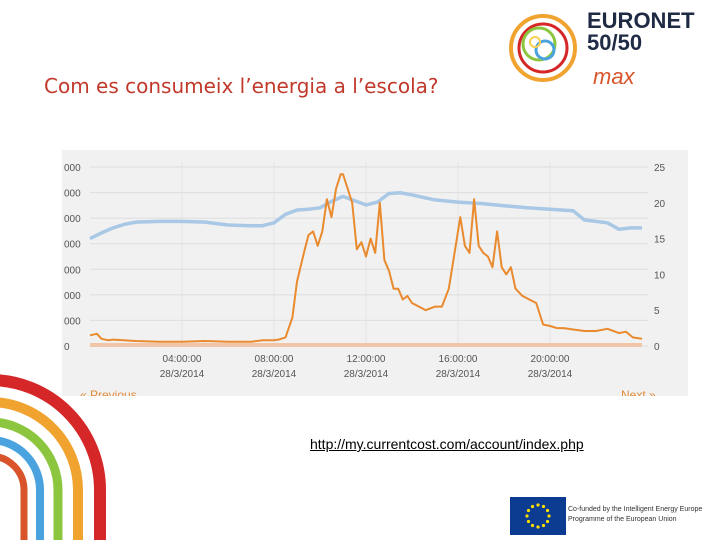  I want to click on eu-line-2: Programme of the European Union, so click(622, 519).